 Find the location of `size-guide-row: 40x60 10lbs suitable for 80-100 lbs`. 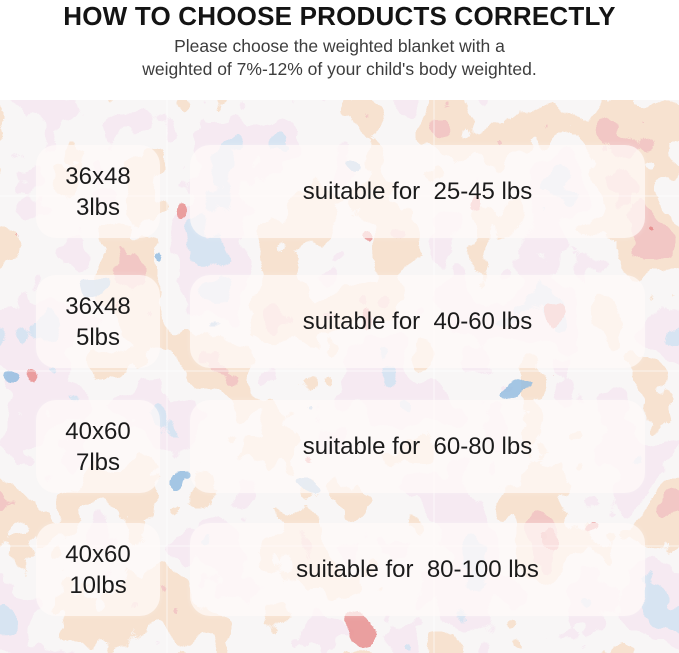

size-guide-row: 40x60 10lbs suitable for 80-100 lbs is located at coordinates (339, 569).